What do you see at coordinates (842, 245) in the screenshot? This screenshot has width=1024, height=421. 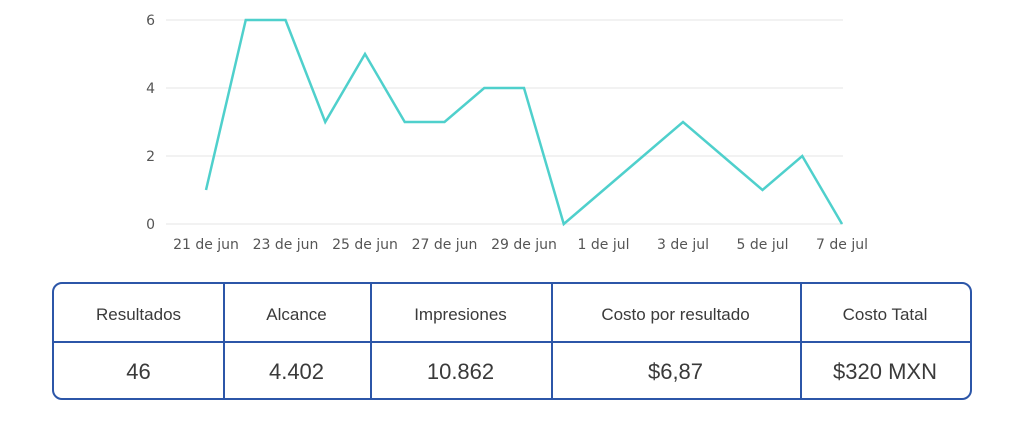 I see `x-tick-label: 7 de jul` at bounding box center [842, 245].